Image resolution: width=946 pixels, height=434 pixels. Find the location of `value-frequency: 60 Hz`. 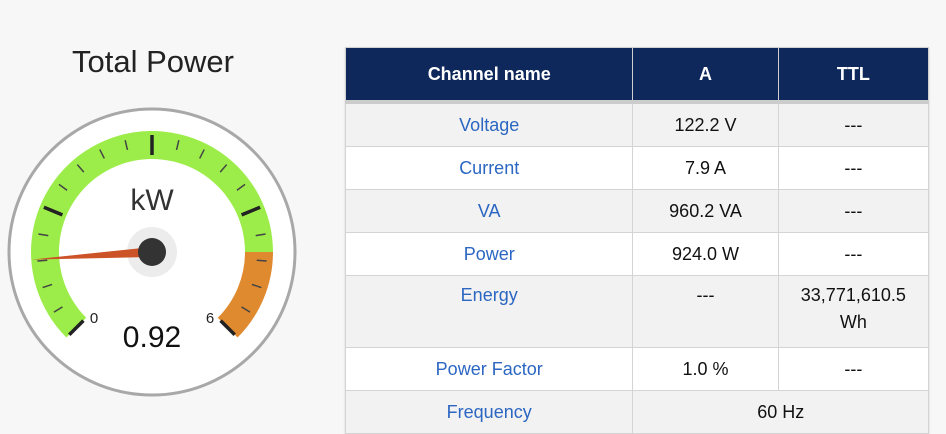

value-frequency: 60 Hz is located at coordinates (780, 412).